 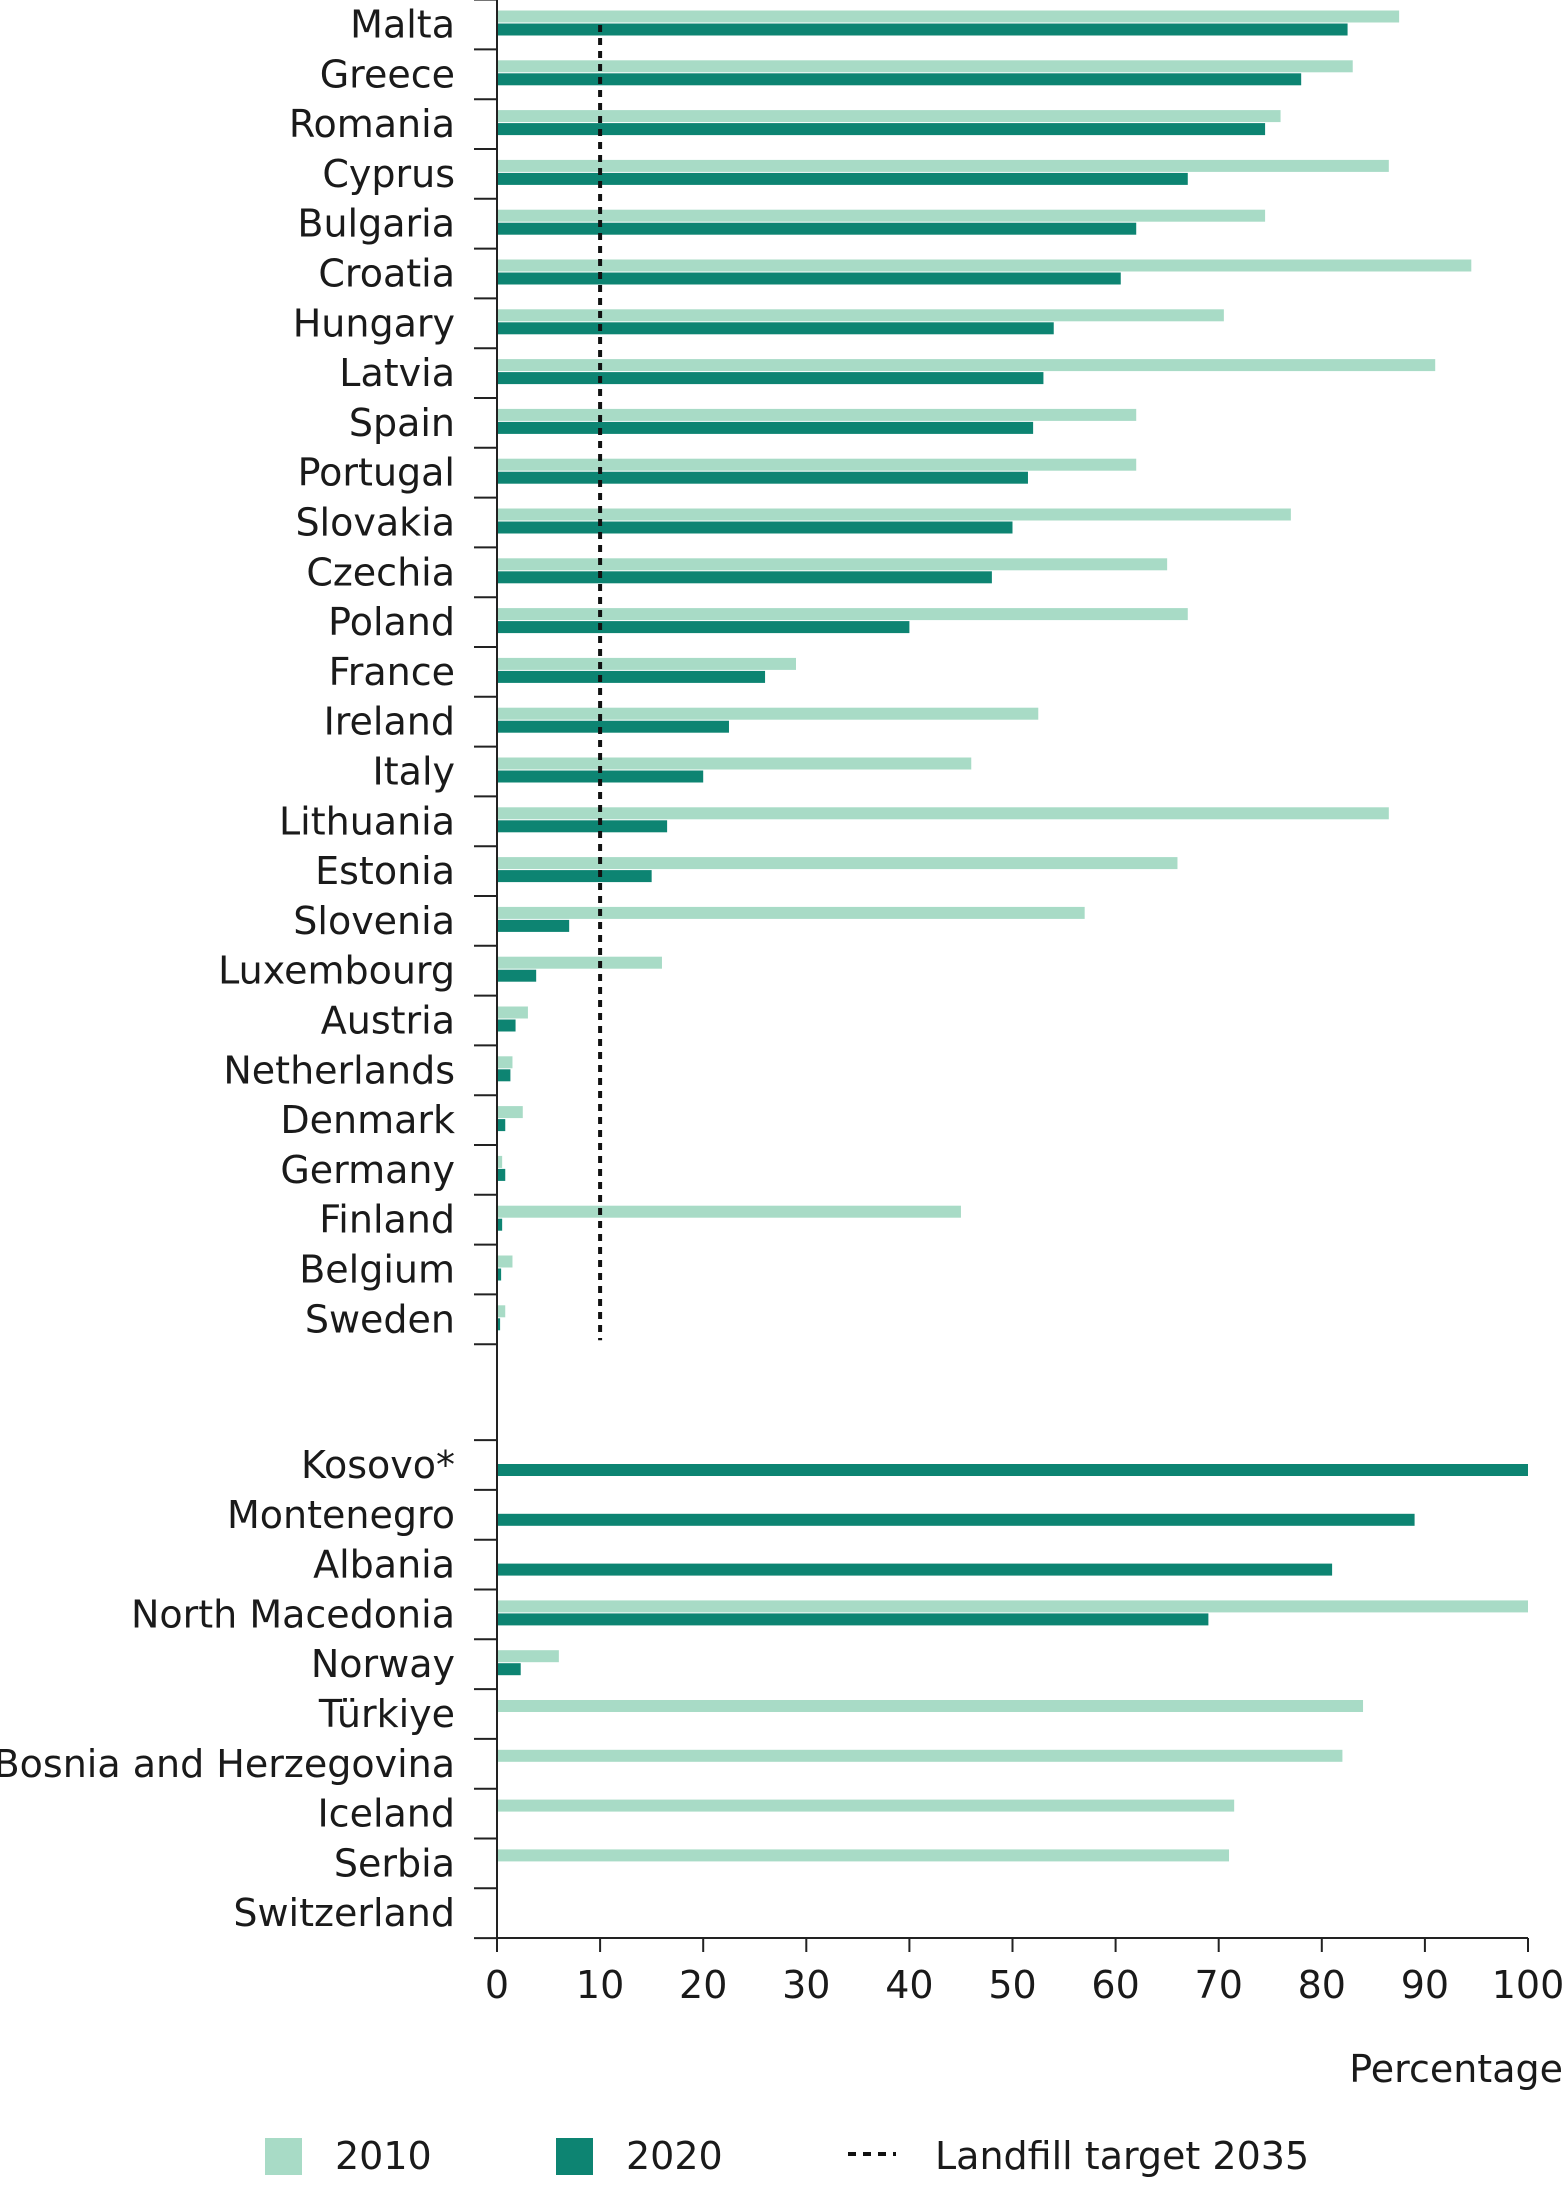 What do you see at coordinates (378, 1465) in the screenshot?
I see `category-label: Kosovo*` at bounding box center [378, 1465].